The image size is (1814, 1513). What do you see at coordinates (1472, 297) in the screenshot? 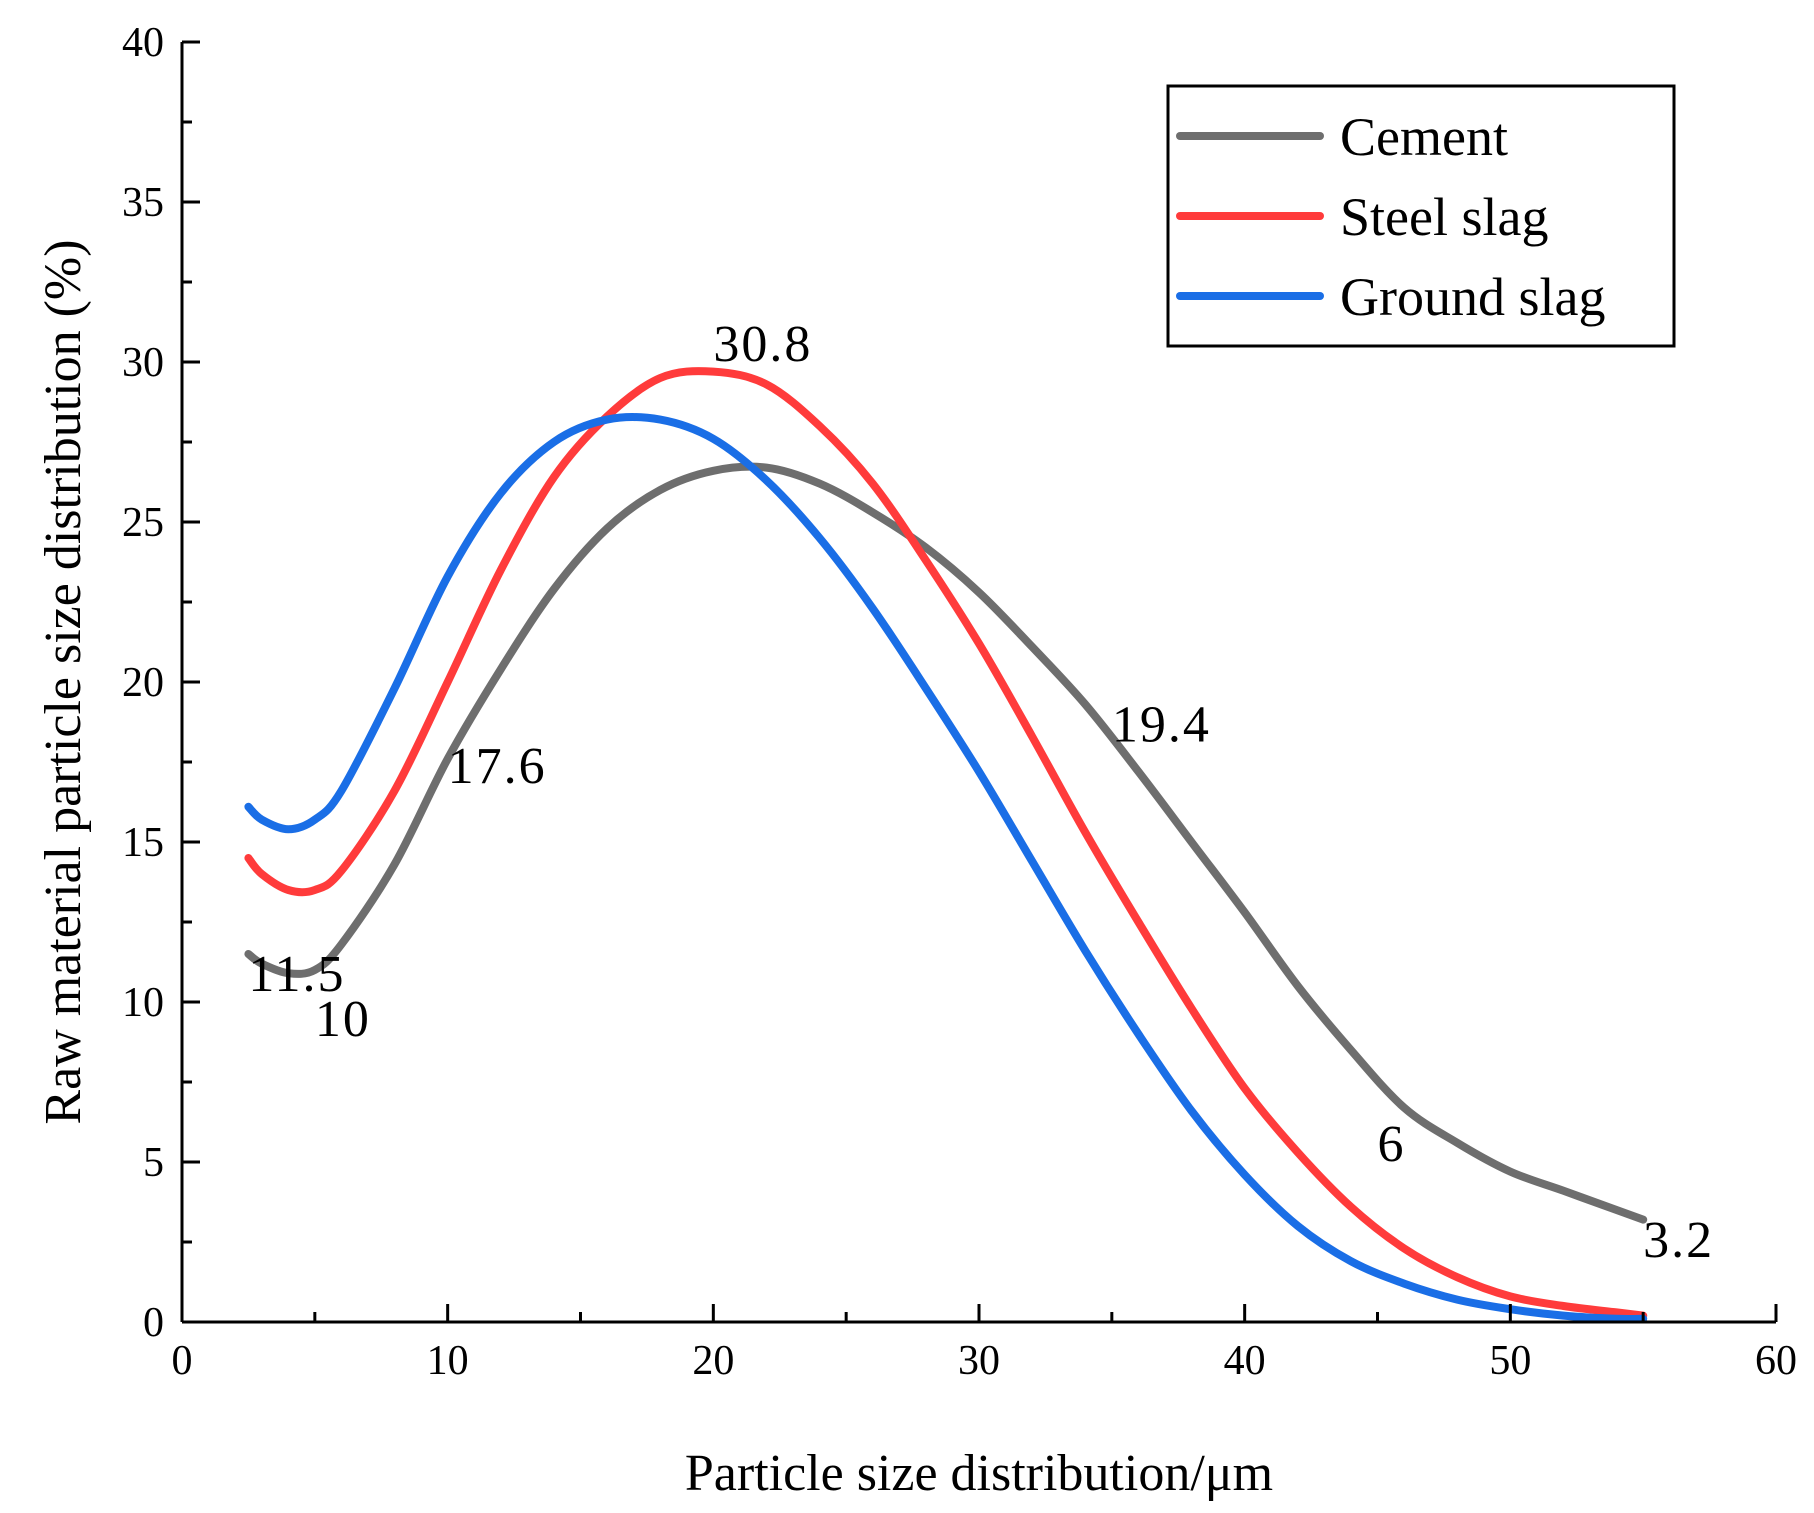
I see `legend-label-ground-slag: Ground slag` at bounding box center [1472, 297].